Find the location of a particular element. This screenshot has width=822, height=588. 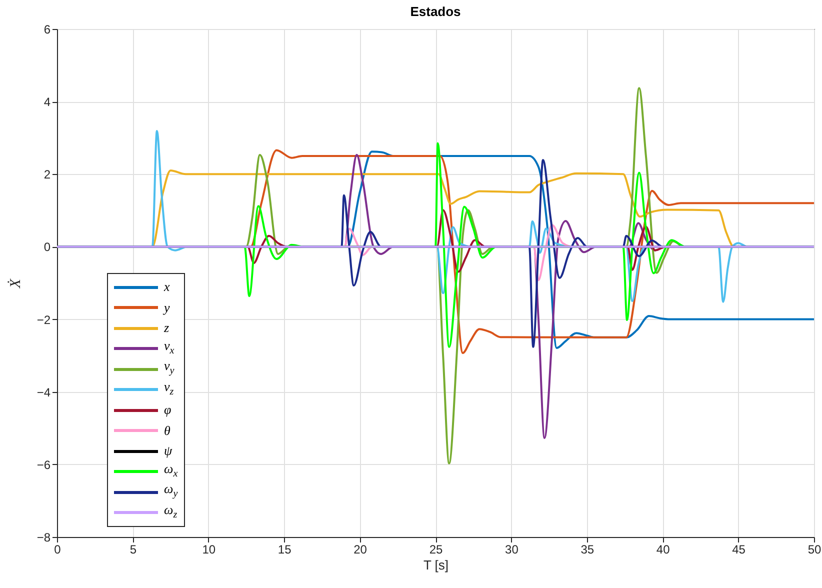

x-tick-label: 0 is located at coordinates (58, 549).